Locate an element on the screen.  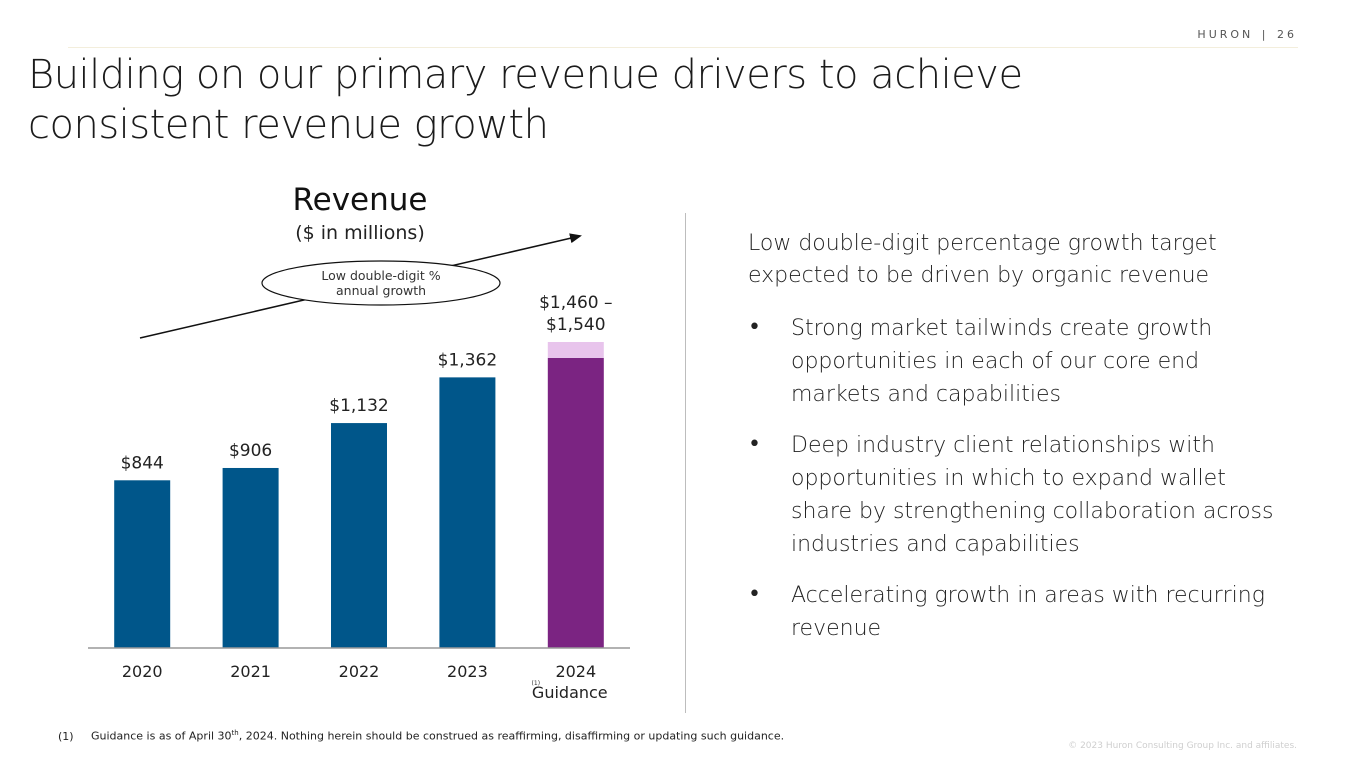
header-brand: HURON | 26 is located at coordinates (1247, 34).